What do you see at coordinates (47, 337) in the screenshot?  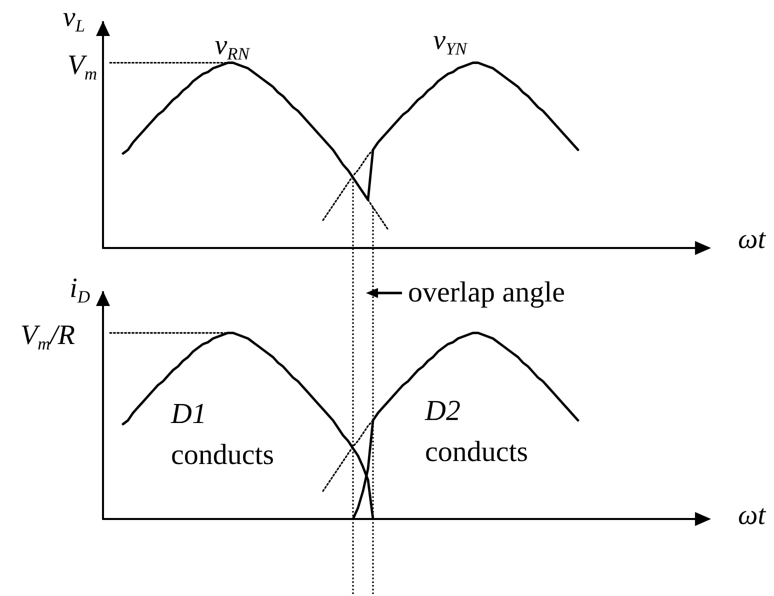 I see `ref-line-label: V$_{m}$/R` at bounding box center [47, 337].